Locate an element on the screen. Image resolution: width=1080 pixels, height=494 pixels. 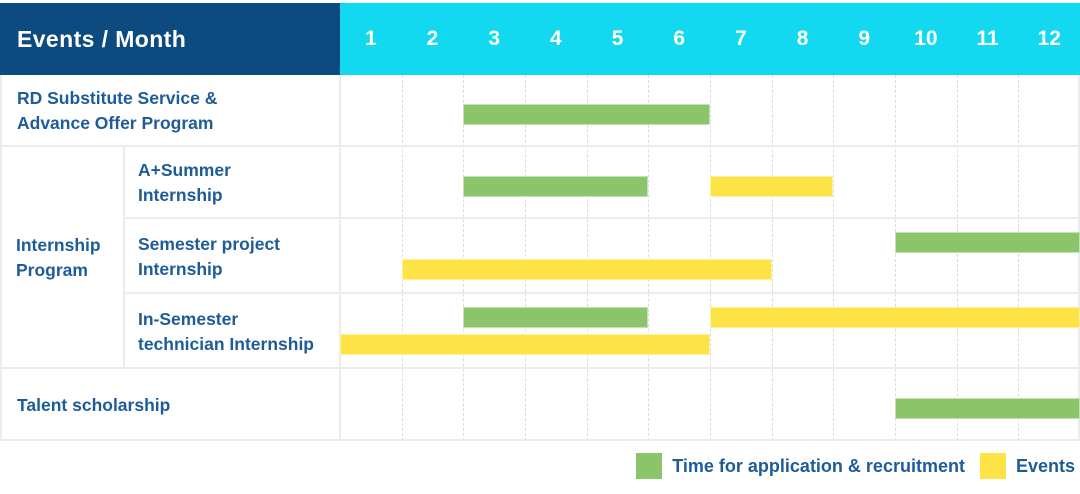
month-header-cell: 7 is located at coordinates (741, 38).